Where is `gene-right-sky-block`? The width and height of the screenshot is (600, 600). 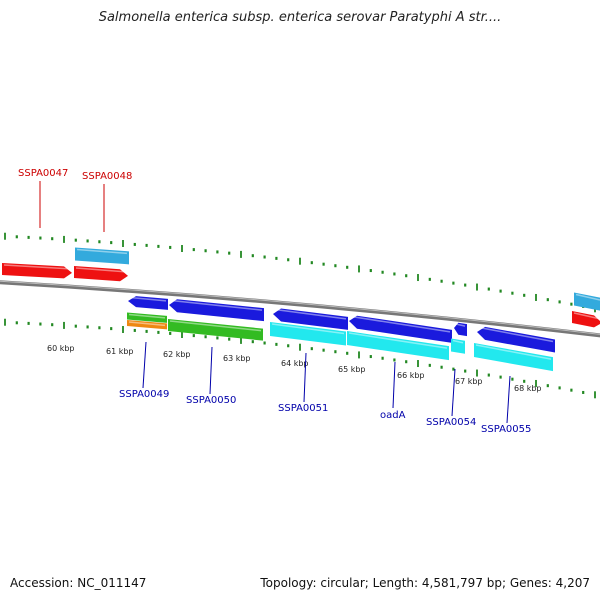
gene-right-sky-block is located at coordinates (587, 301).